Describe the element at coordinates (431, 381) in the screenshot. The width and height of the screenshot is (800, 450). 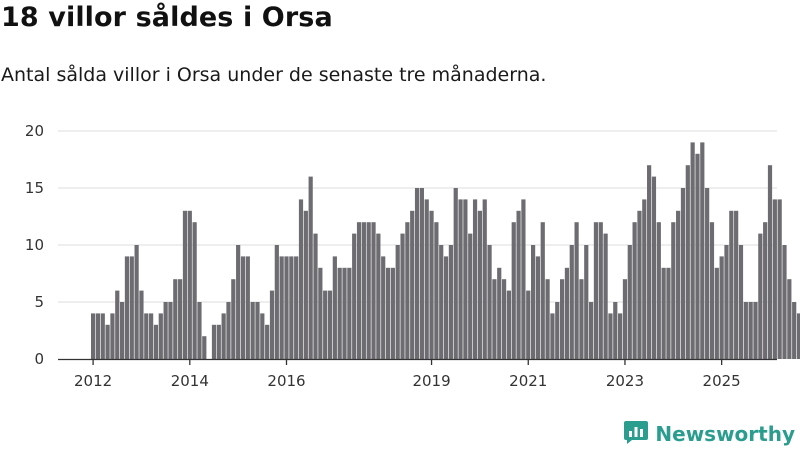
I see `x-tick-label: 2019` at that location.